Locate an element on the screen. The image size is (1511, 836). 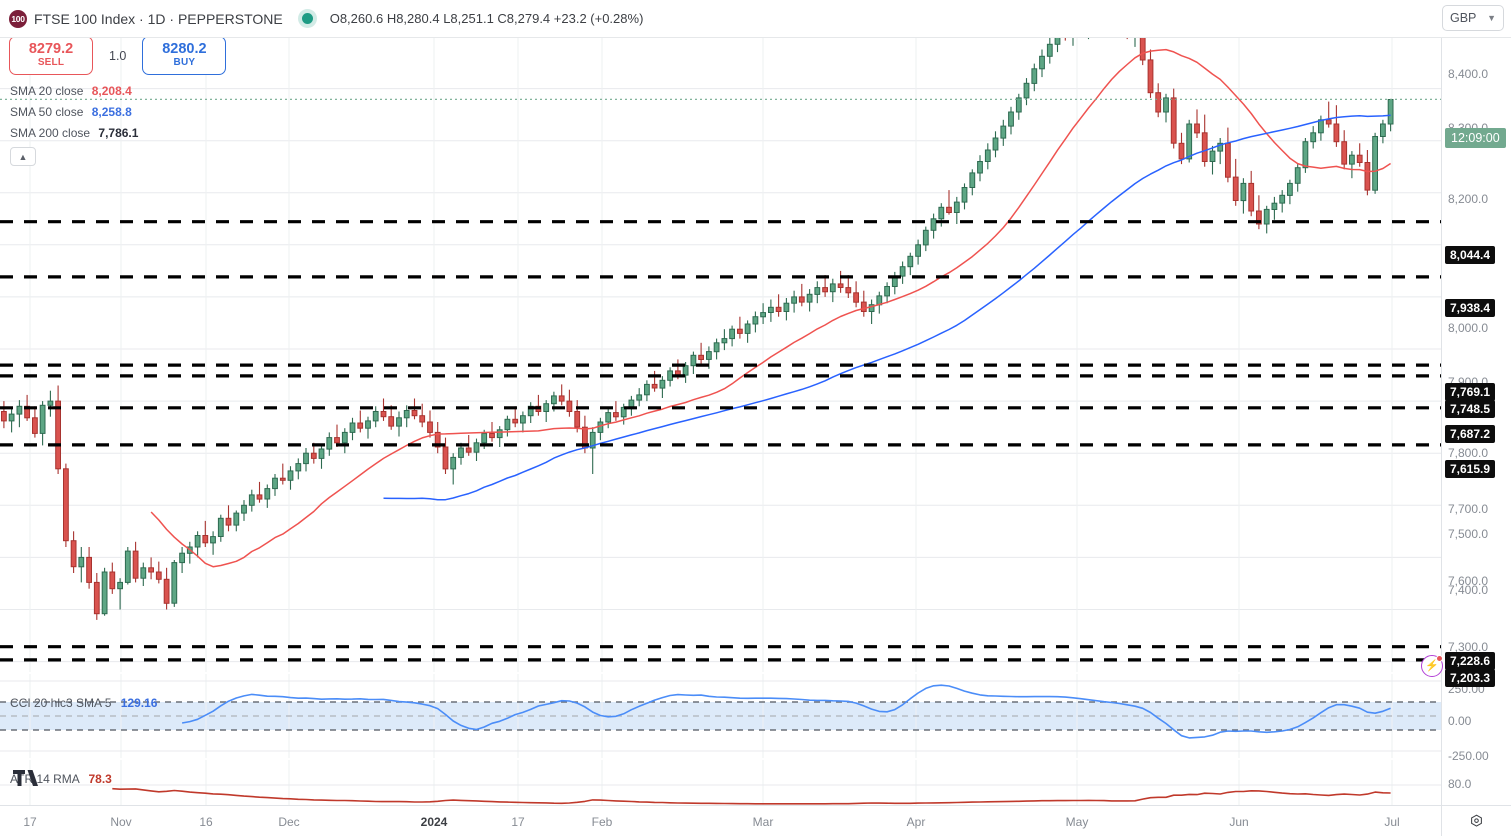
legend-cci-label: CCI 20 hlc3 SMA 5 is located at coordinates (61, 703).